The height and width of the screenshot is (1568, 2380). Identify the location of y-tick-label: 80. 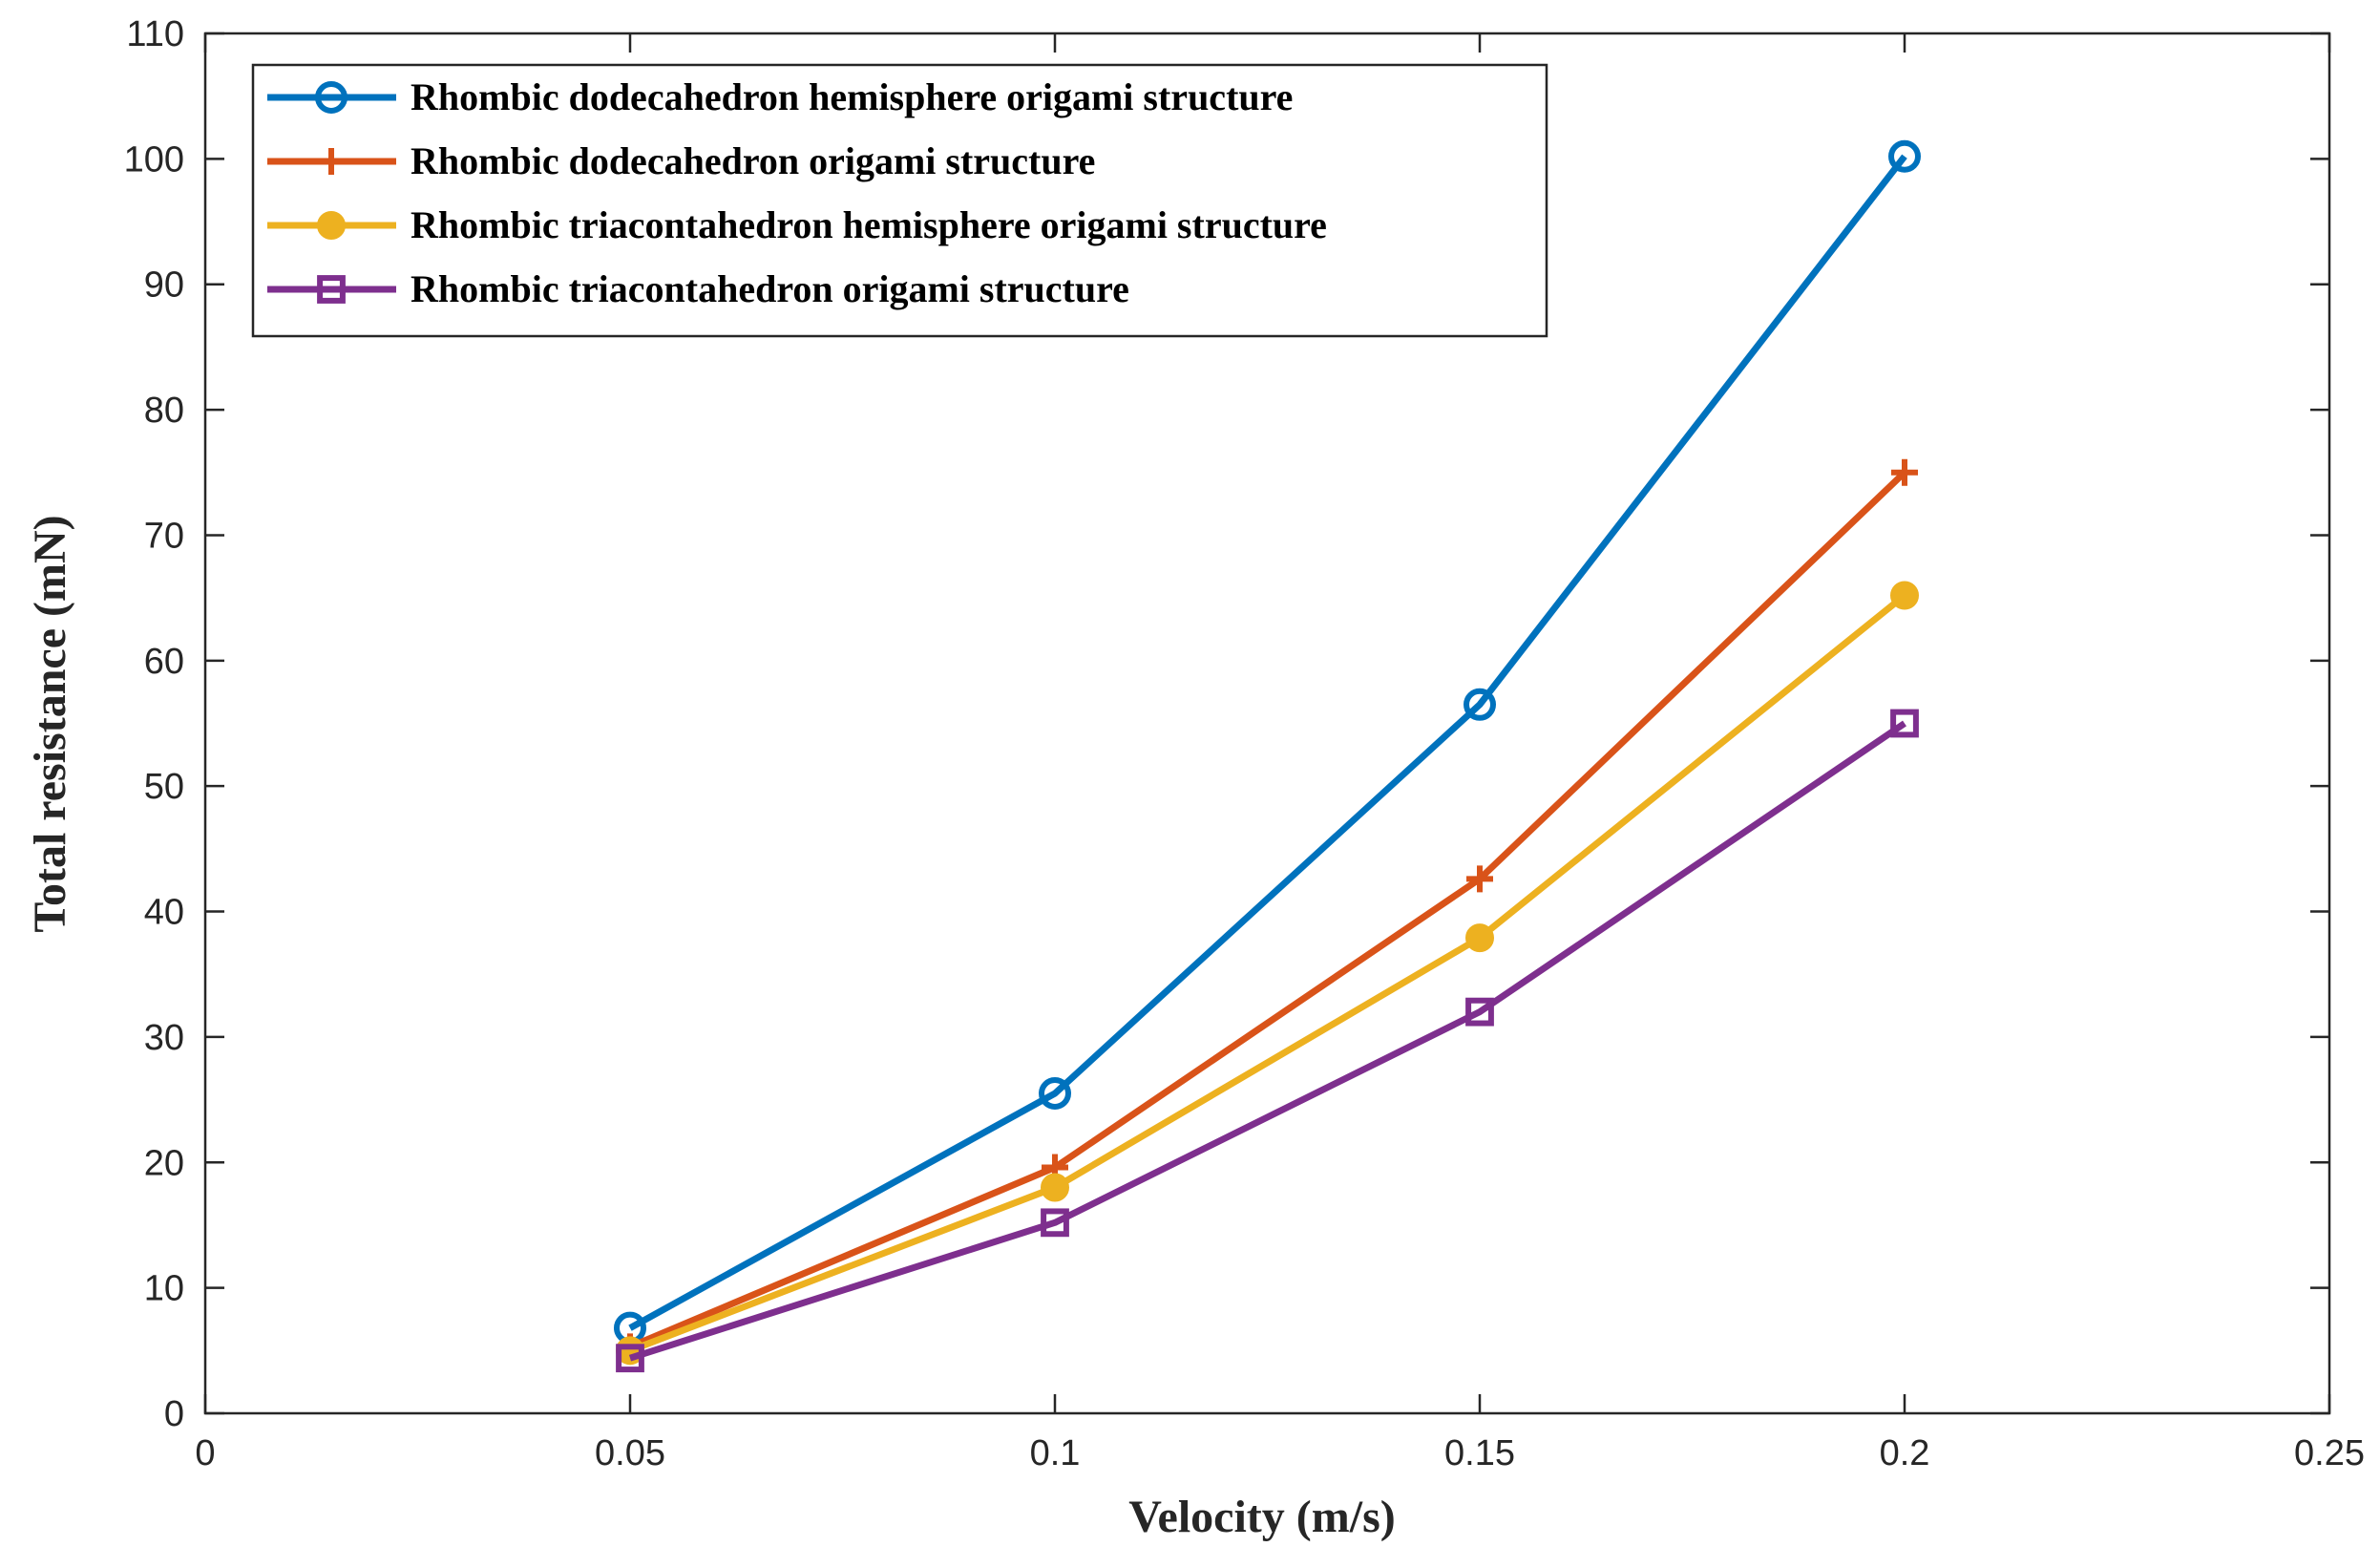
(164, 411).